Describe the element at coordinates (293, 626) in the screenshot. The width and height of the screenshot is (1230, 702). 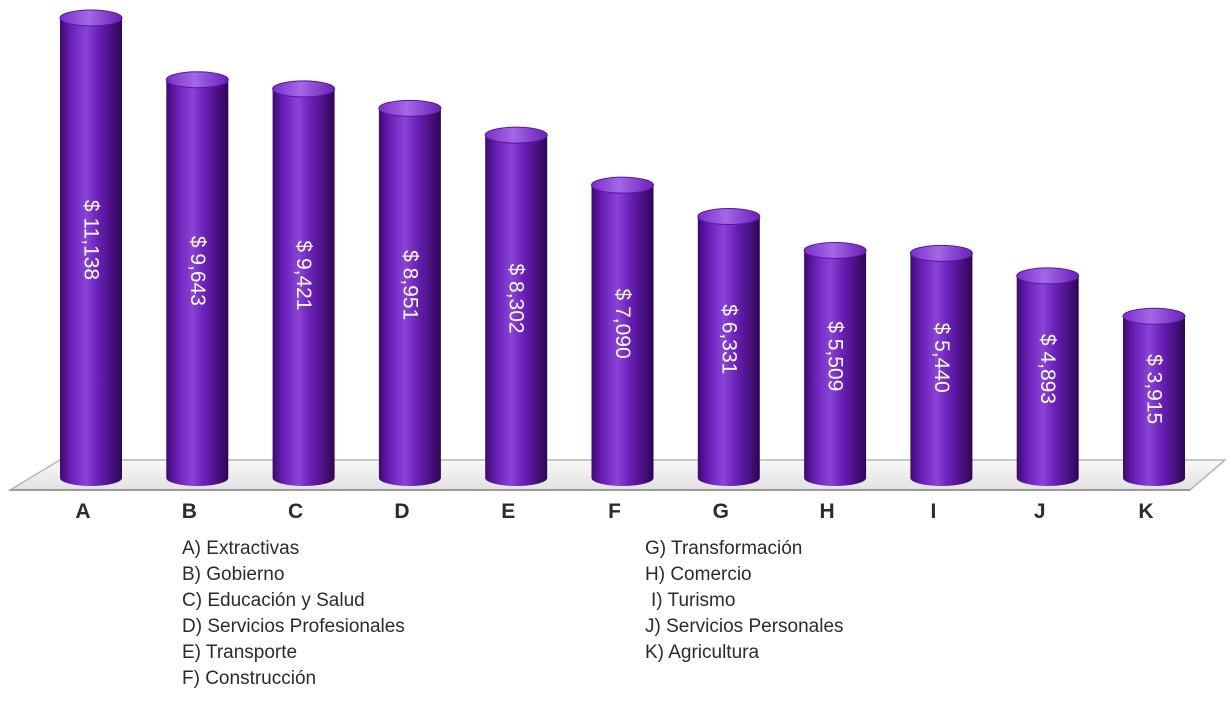
I see `legend-item: D) Servicios Profesionales` at that location.